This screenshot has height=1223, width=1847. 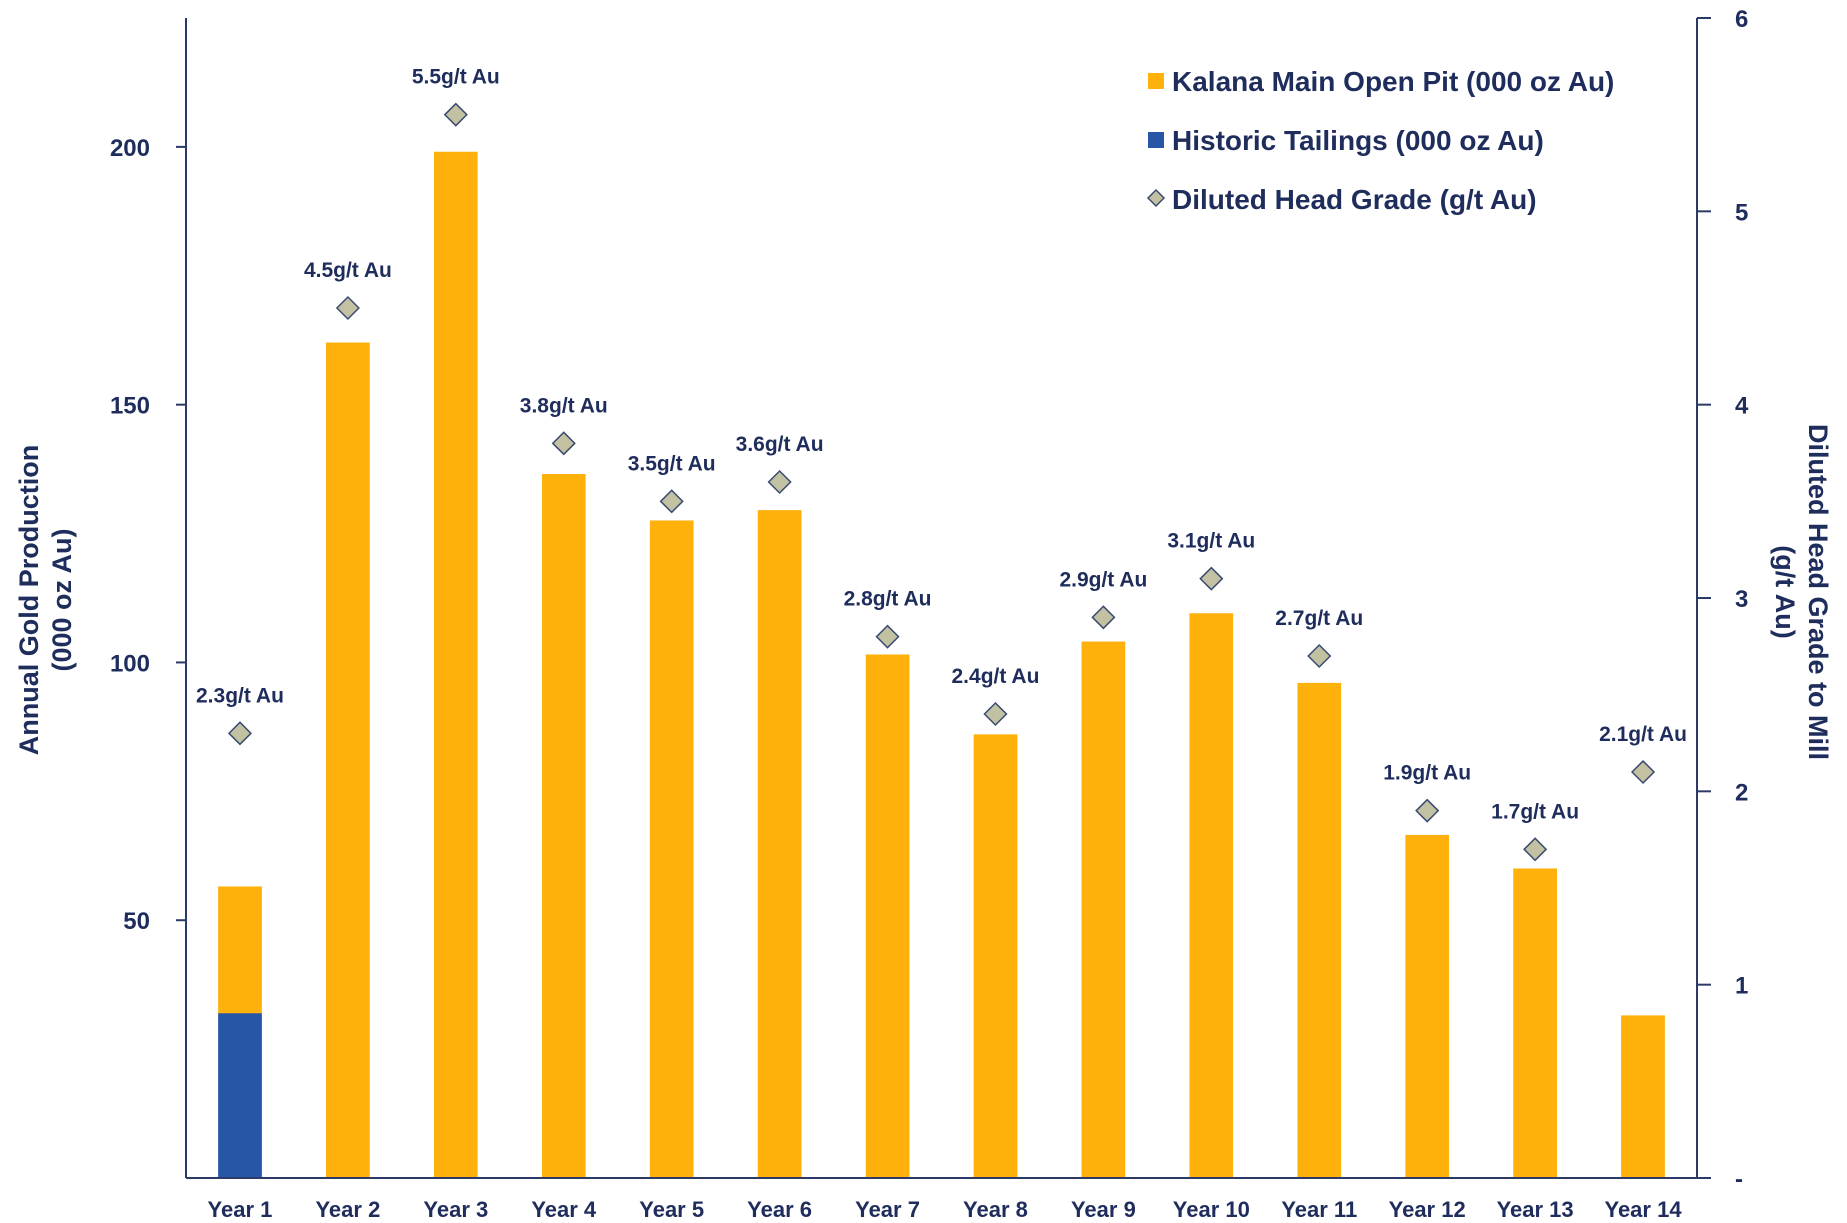 I want to click on grade-data-label-11: 2.7g/t Au, so click(x=1319, y=618).